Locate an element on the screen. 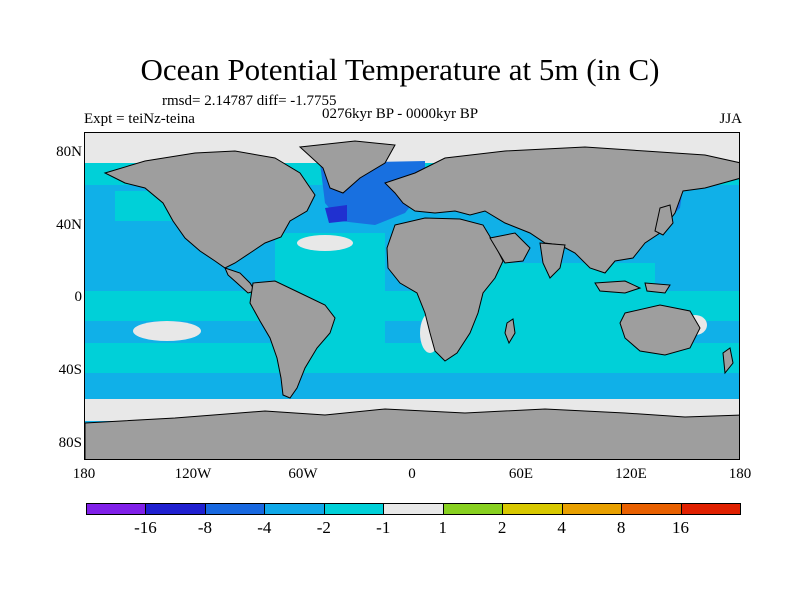 This screenshot has height=600, width=800. x-tick-label: 60W is located at coordinates (303, 474).